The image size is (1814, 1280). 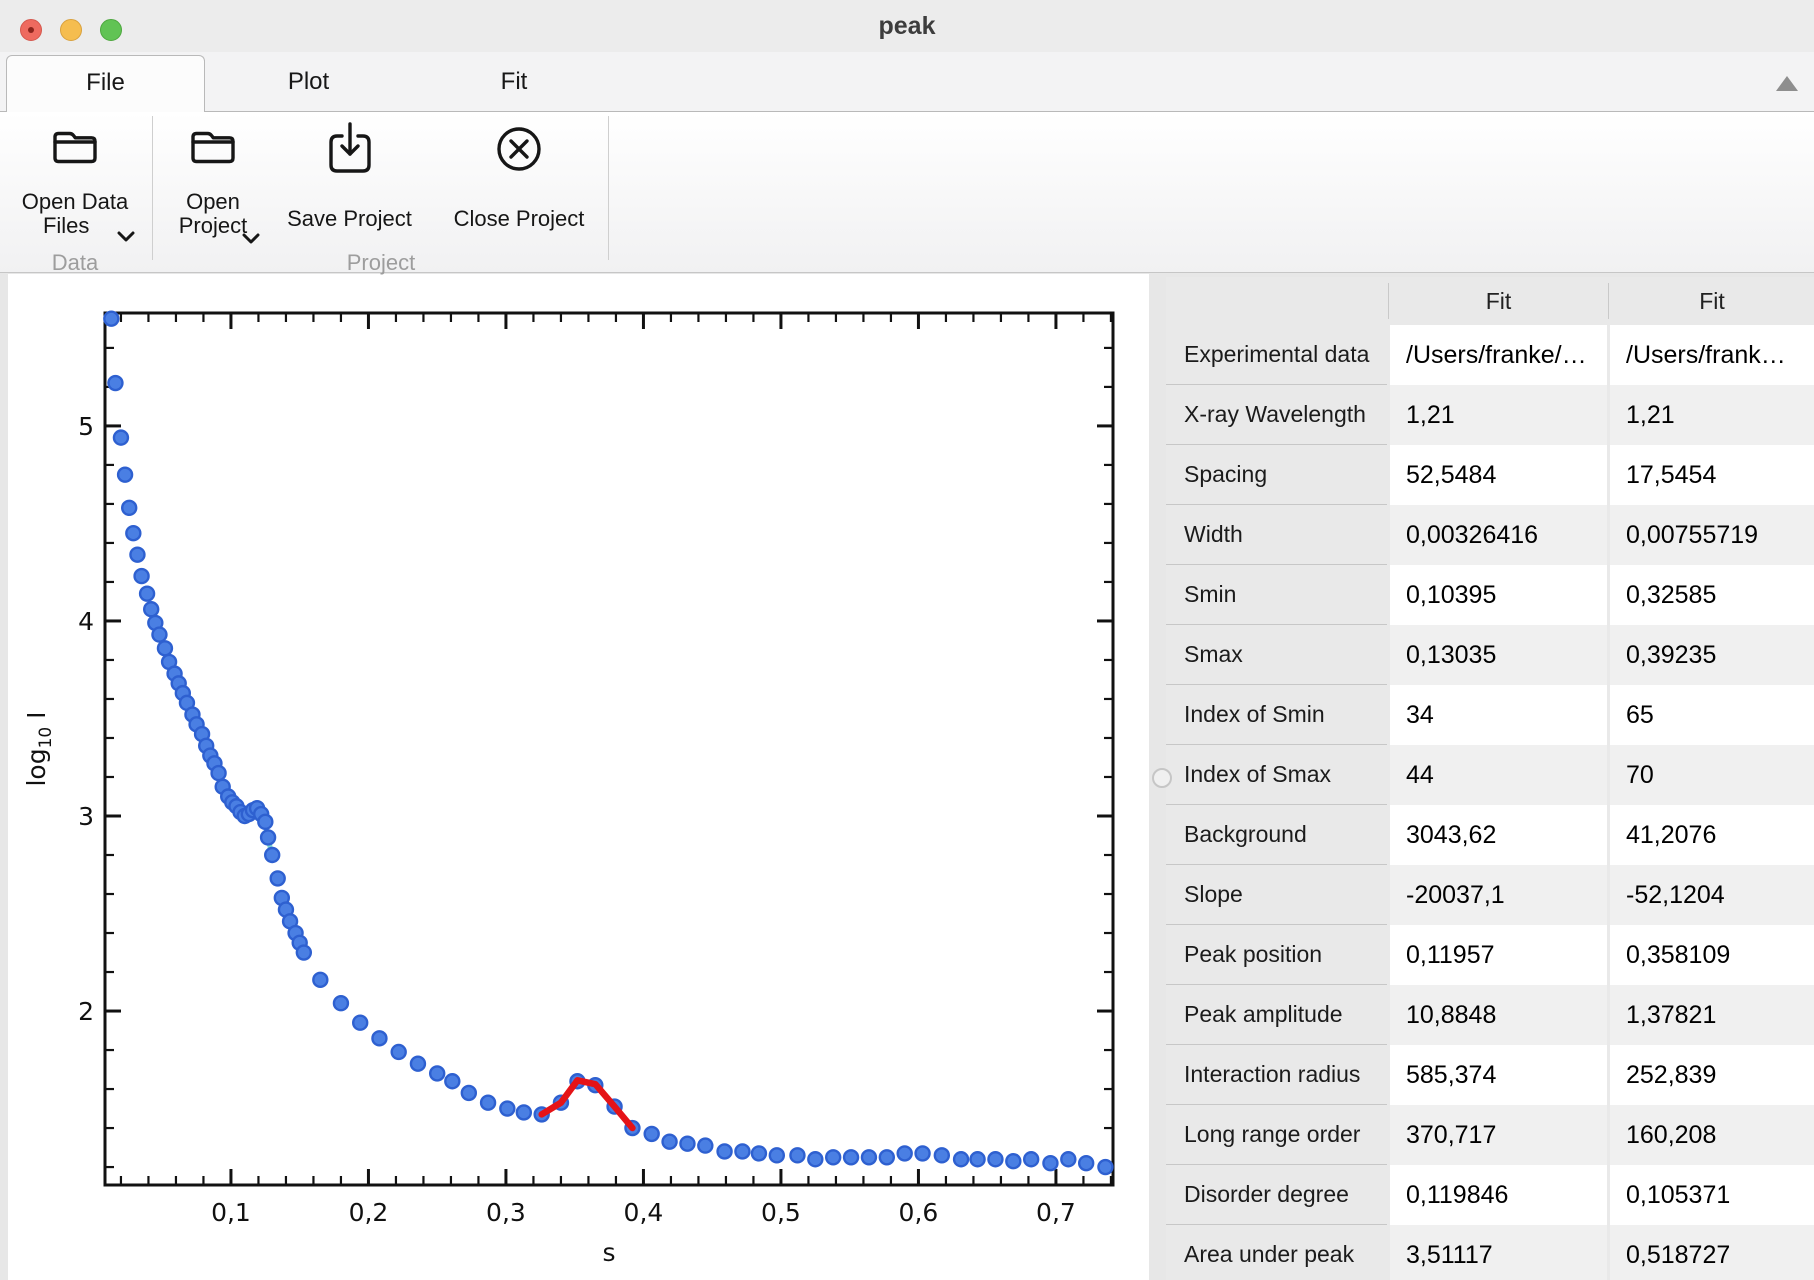 What do you see at coordinates (1276, 1075) in the screenshot?
I see `param-label: Interaction radius` at bounding box center [1276, 1075].